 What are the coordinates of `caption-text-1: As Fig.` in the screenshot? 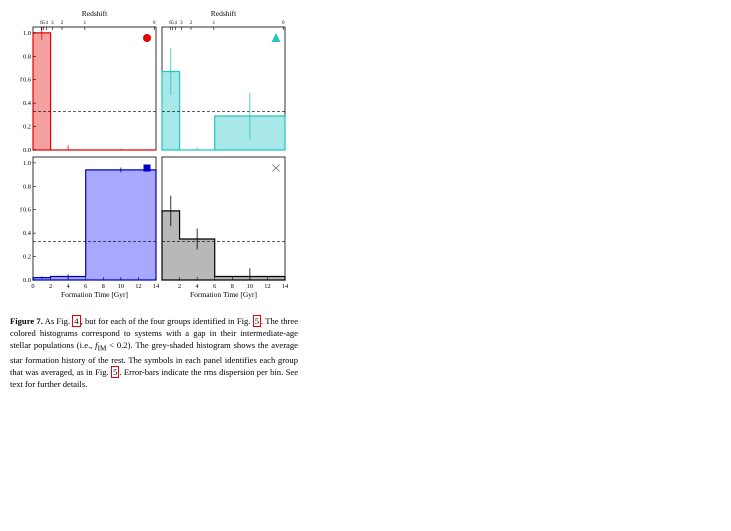 It's located at (57, 321).